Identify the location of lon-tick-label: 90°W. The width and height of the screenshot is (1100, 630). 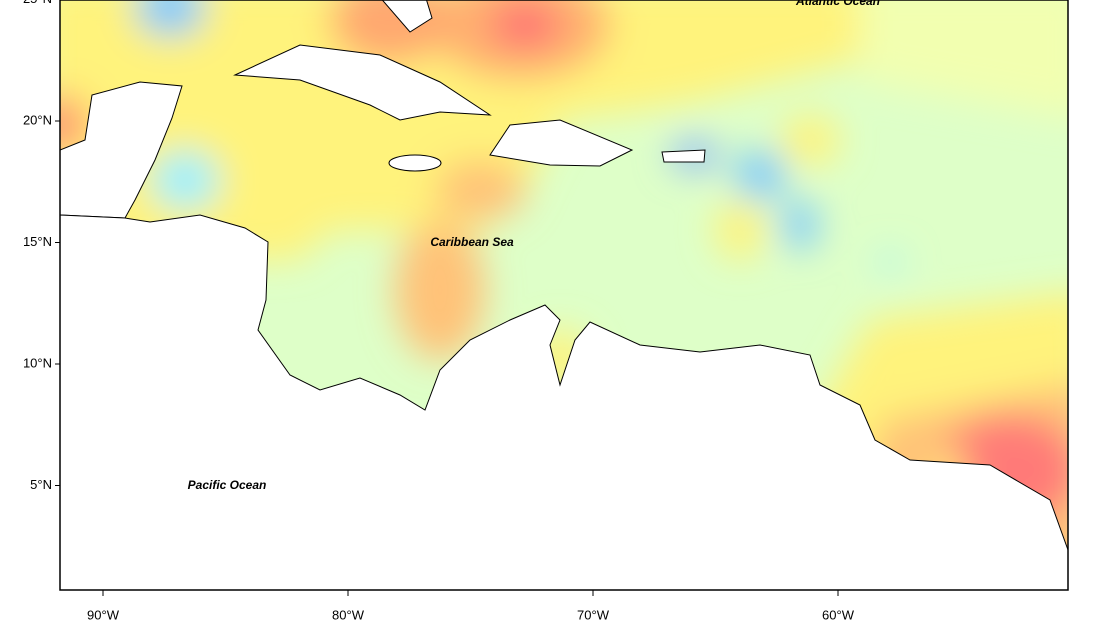
(103, 614).